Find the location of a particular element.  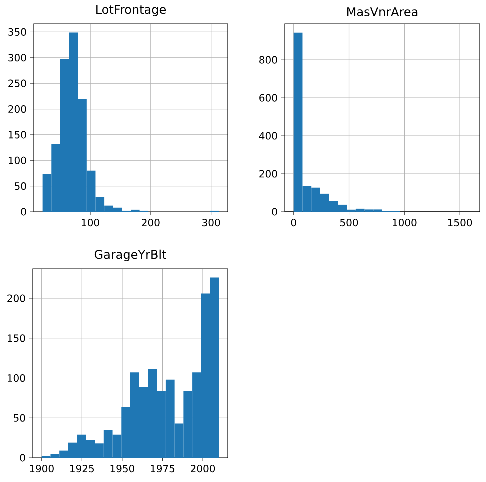

x-tick-label: 100 is located at coordinates (91, 223).